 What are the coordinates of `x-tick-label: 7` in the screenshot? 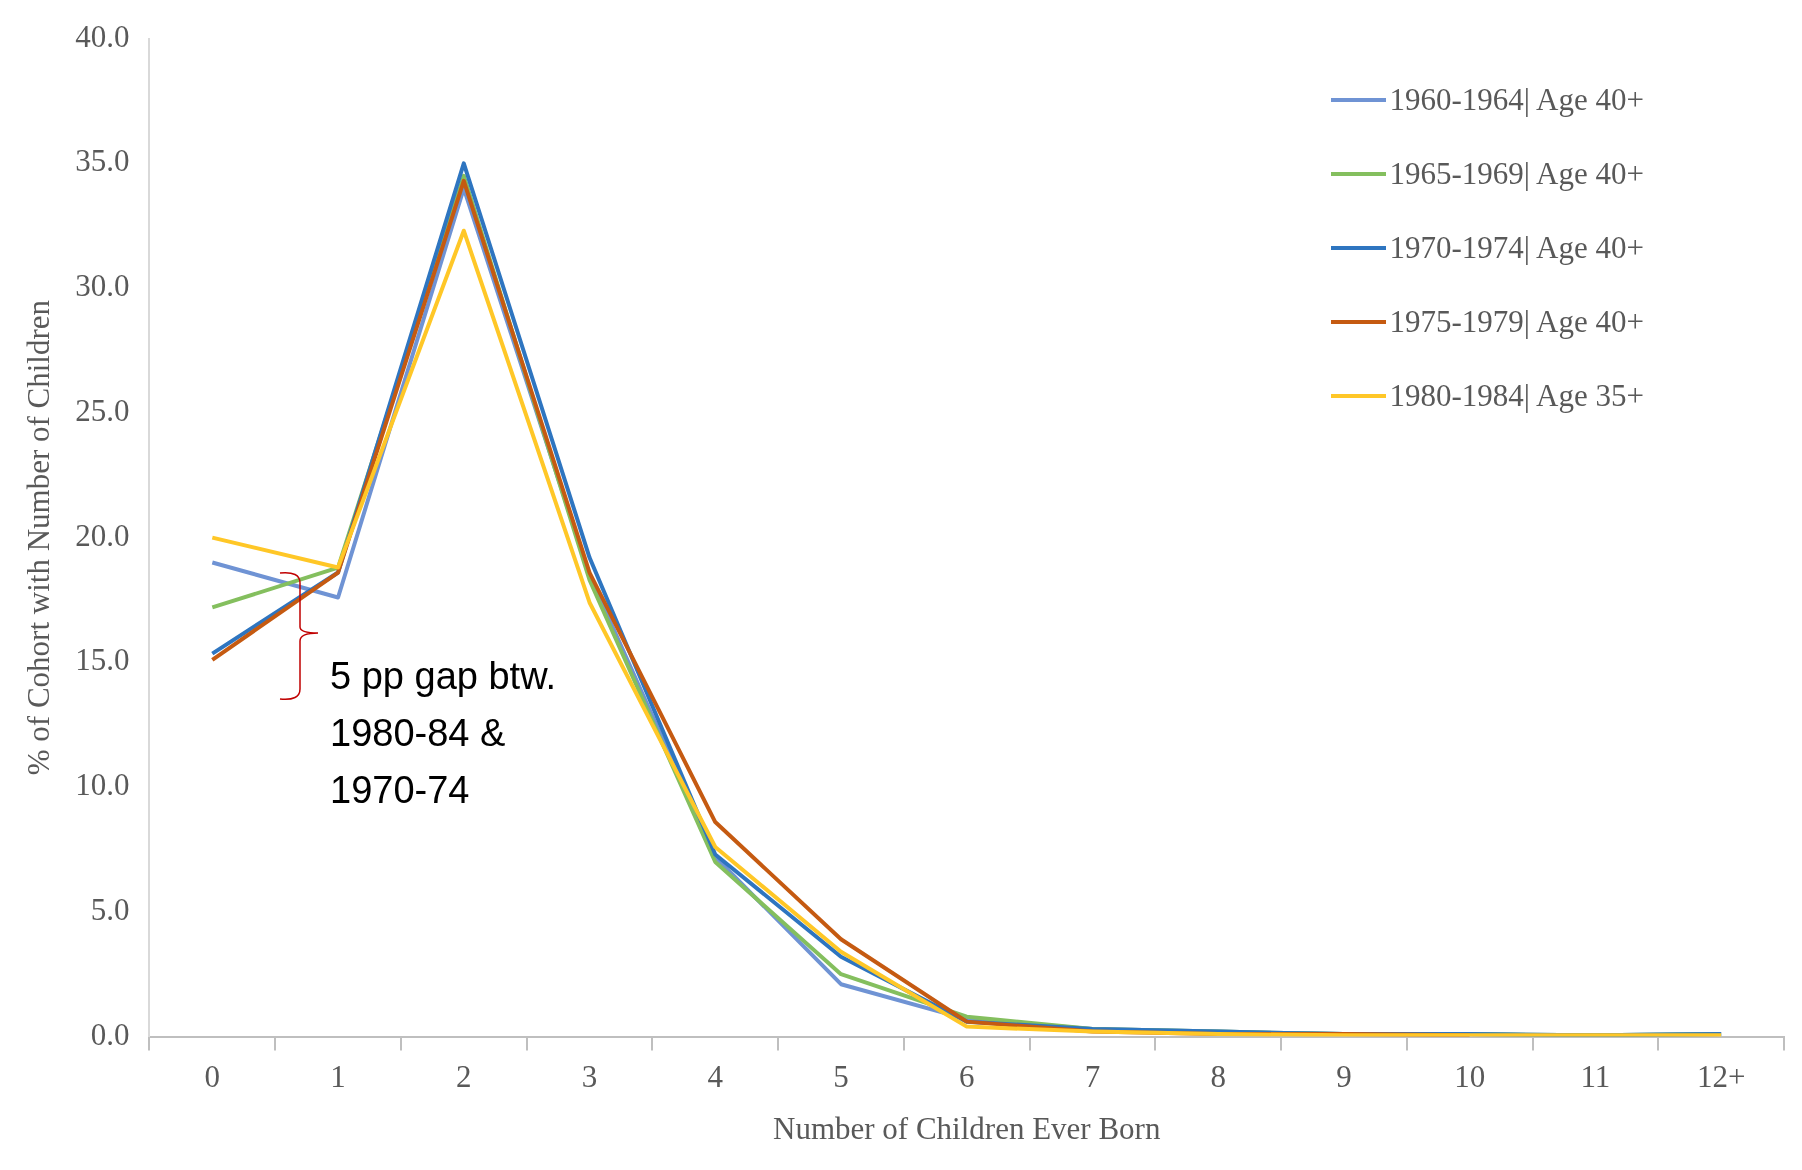 It's located at (1092, 1077).